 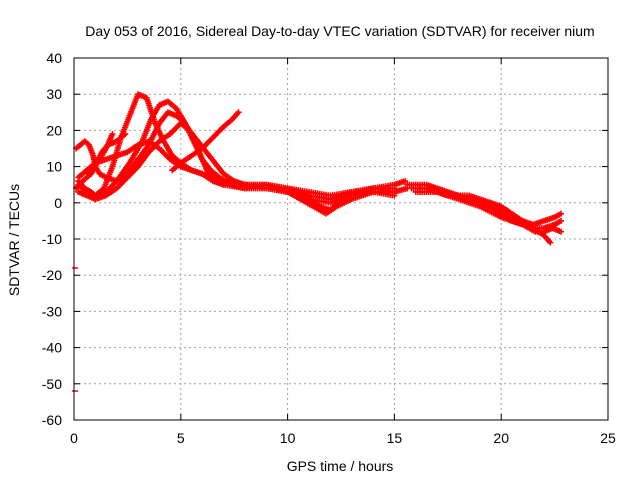 What do you see at coordinates (52, 275) in the screenshot?
I see `y-tick-label: -20` at bounding box center [52, 275].